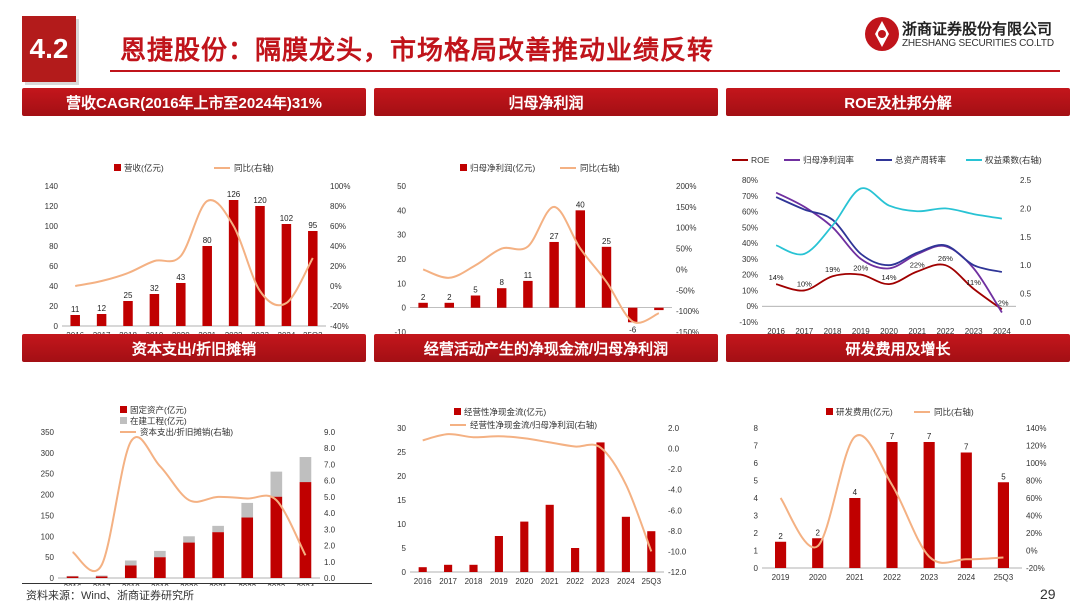 The width and height of the screenshot is (1080, 608). I want to click on y-left-tick-label: 350, so click(48, 432).